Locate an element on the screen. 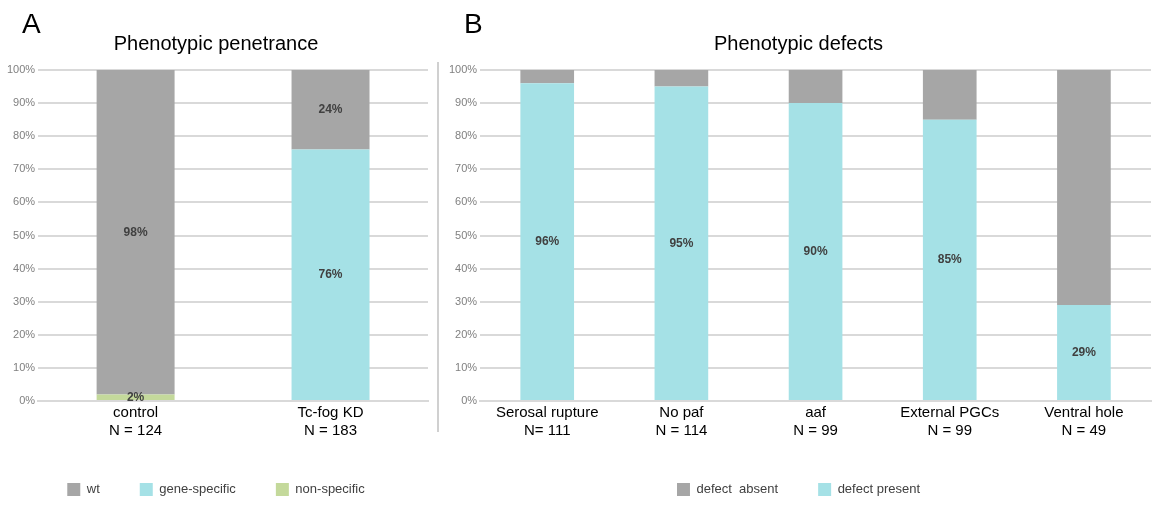  data-label: 2% is located at coordinates (135, 396).